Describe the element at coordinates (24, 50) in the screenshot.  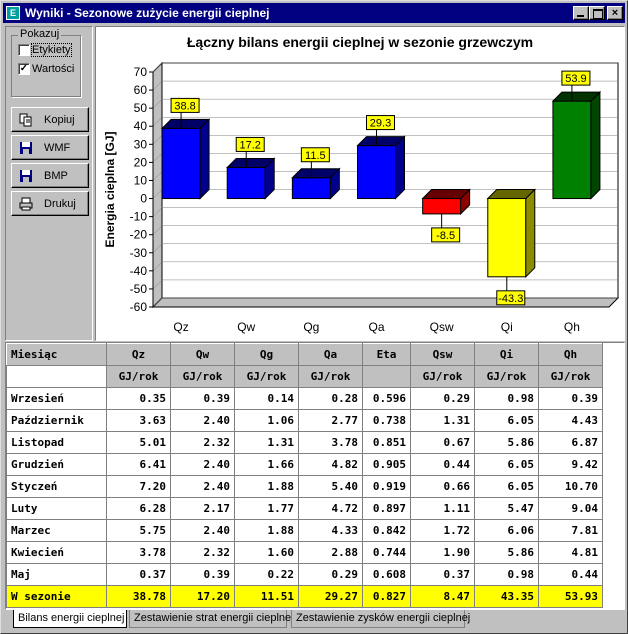
I see `labels-checkbox` at that location.